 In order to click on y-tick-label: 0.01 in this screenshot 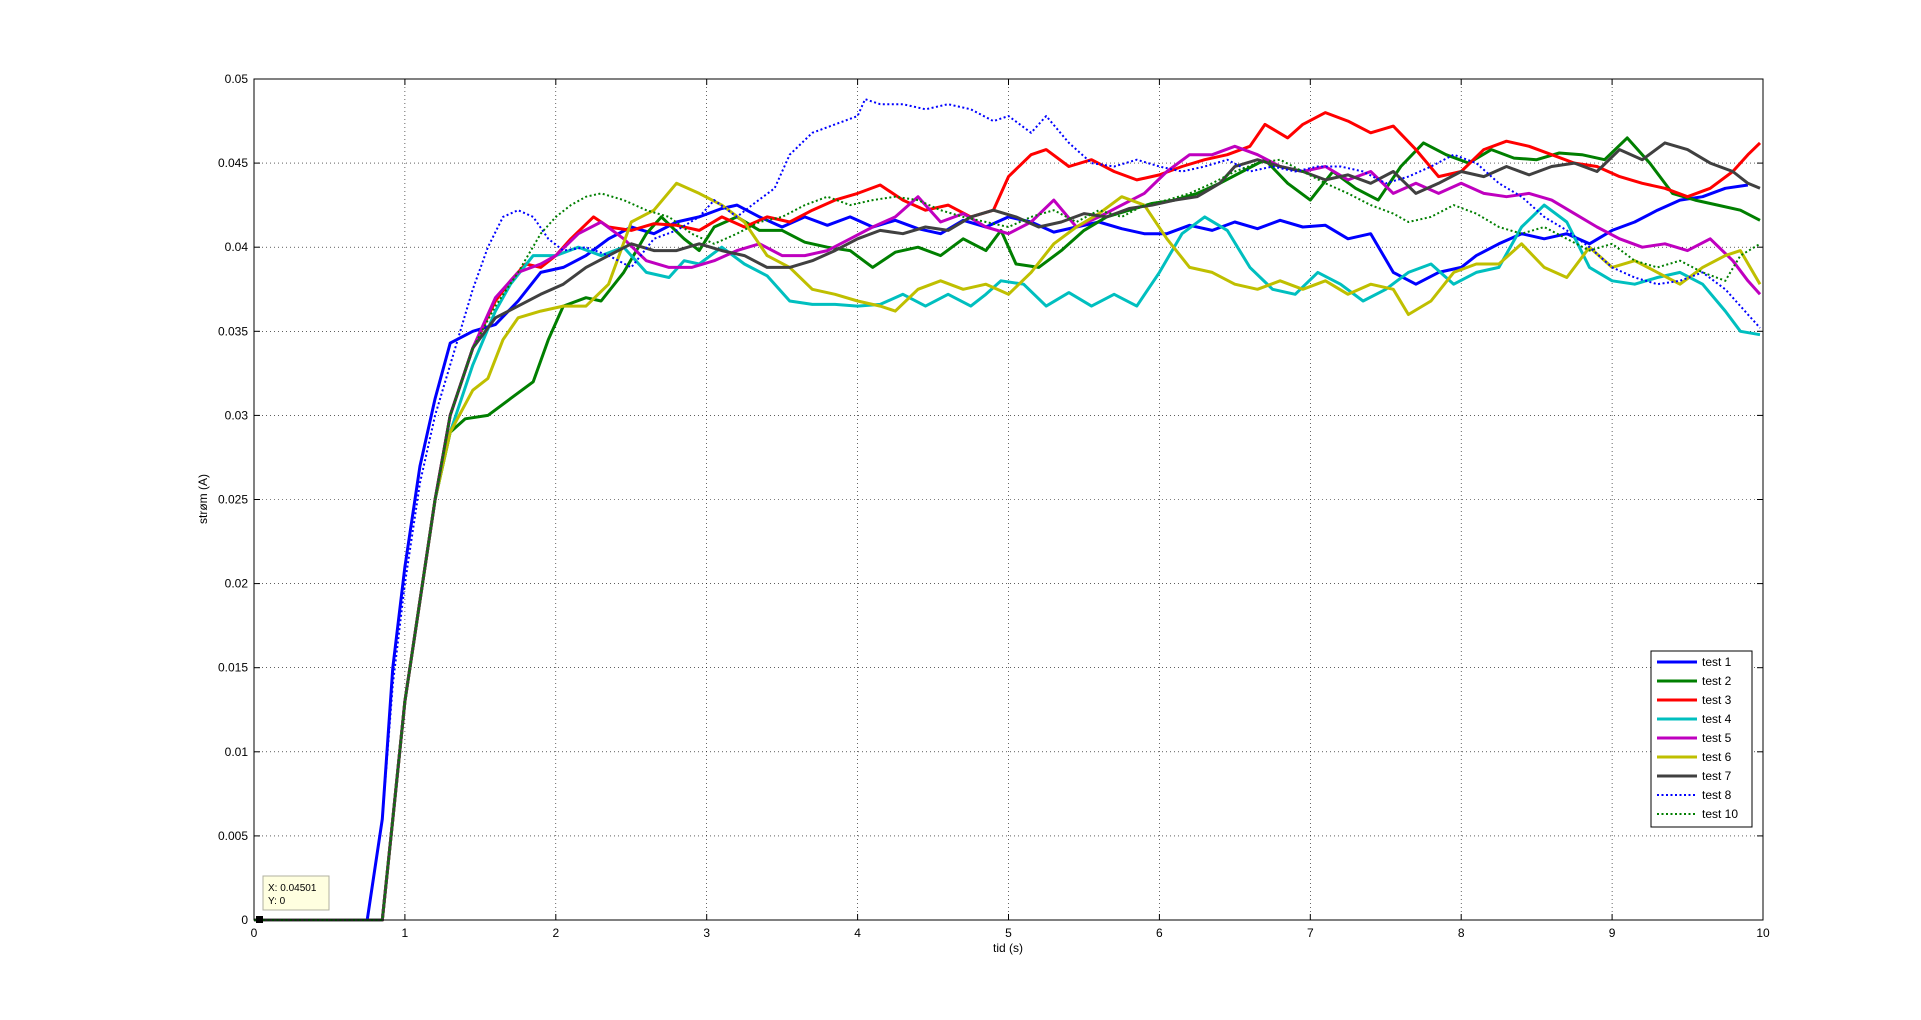, I will do `click(237, 752)`.